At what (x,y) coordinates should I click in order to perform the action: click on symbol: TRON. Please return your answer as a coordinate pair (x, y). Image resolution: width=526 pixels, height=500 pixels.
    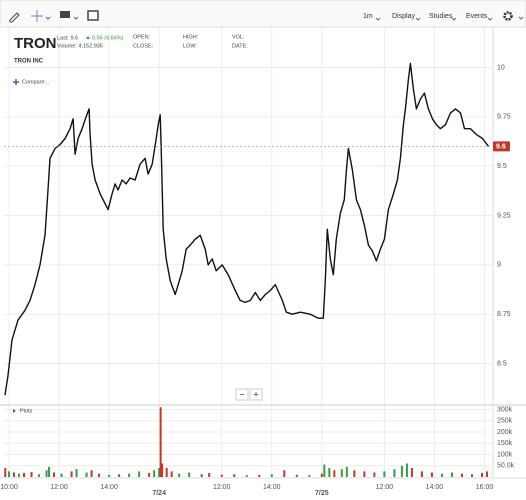
    Looking at the image, I should click on (35, 43).